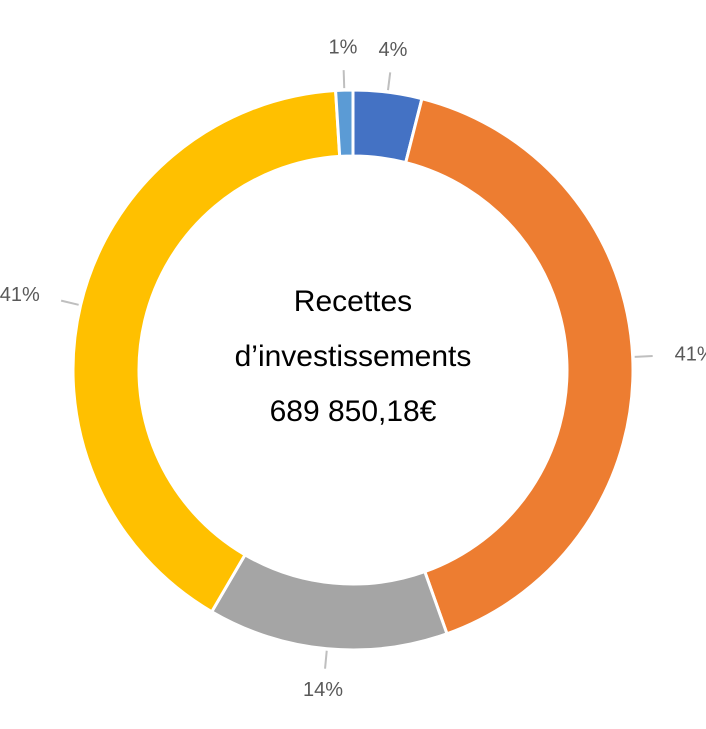  What do you see at coordinates (353, 356) in the screenshot?
I see `center-label: d’investissements` at bounding box center [353, 356].